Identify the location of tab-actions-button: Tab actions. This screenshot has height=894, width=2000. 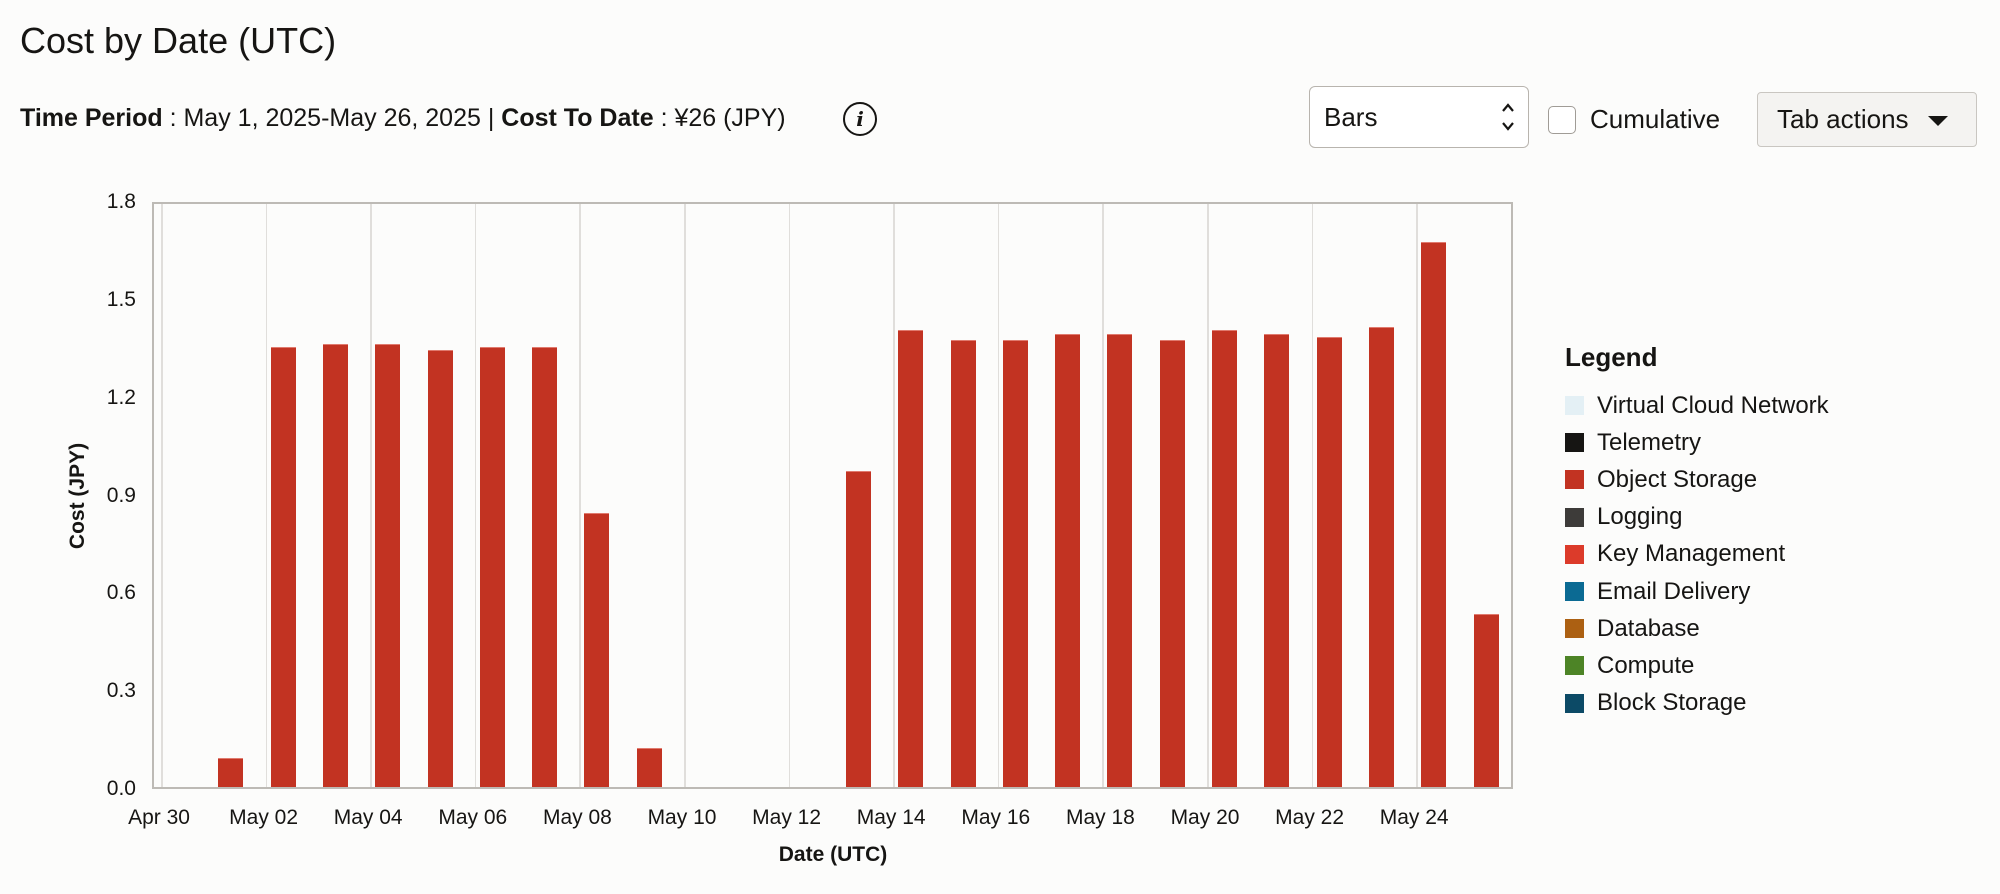
(1867, 119).